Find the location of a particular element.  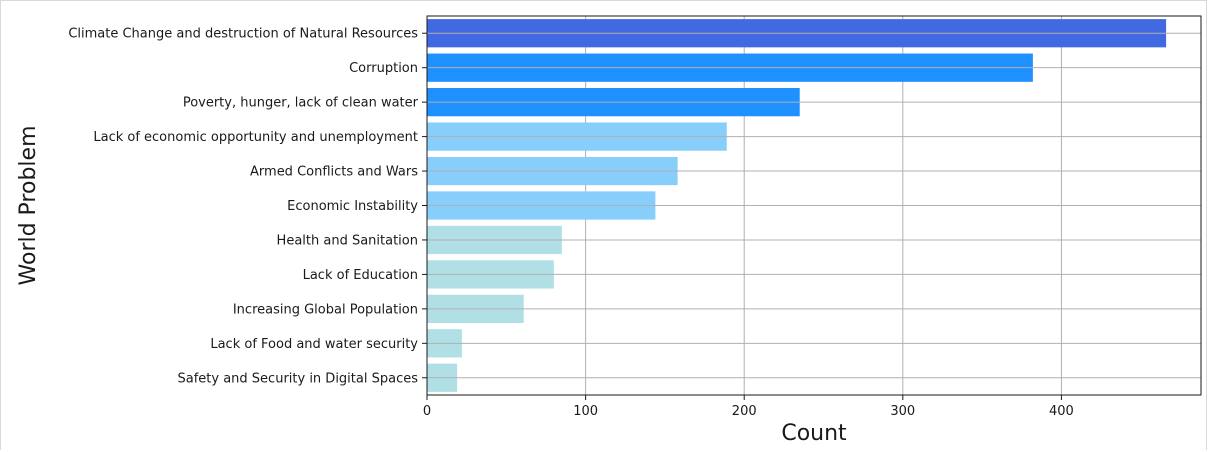

y-tick-label: Lack of Education is located at coordinates (360, 275).